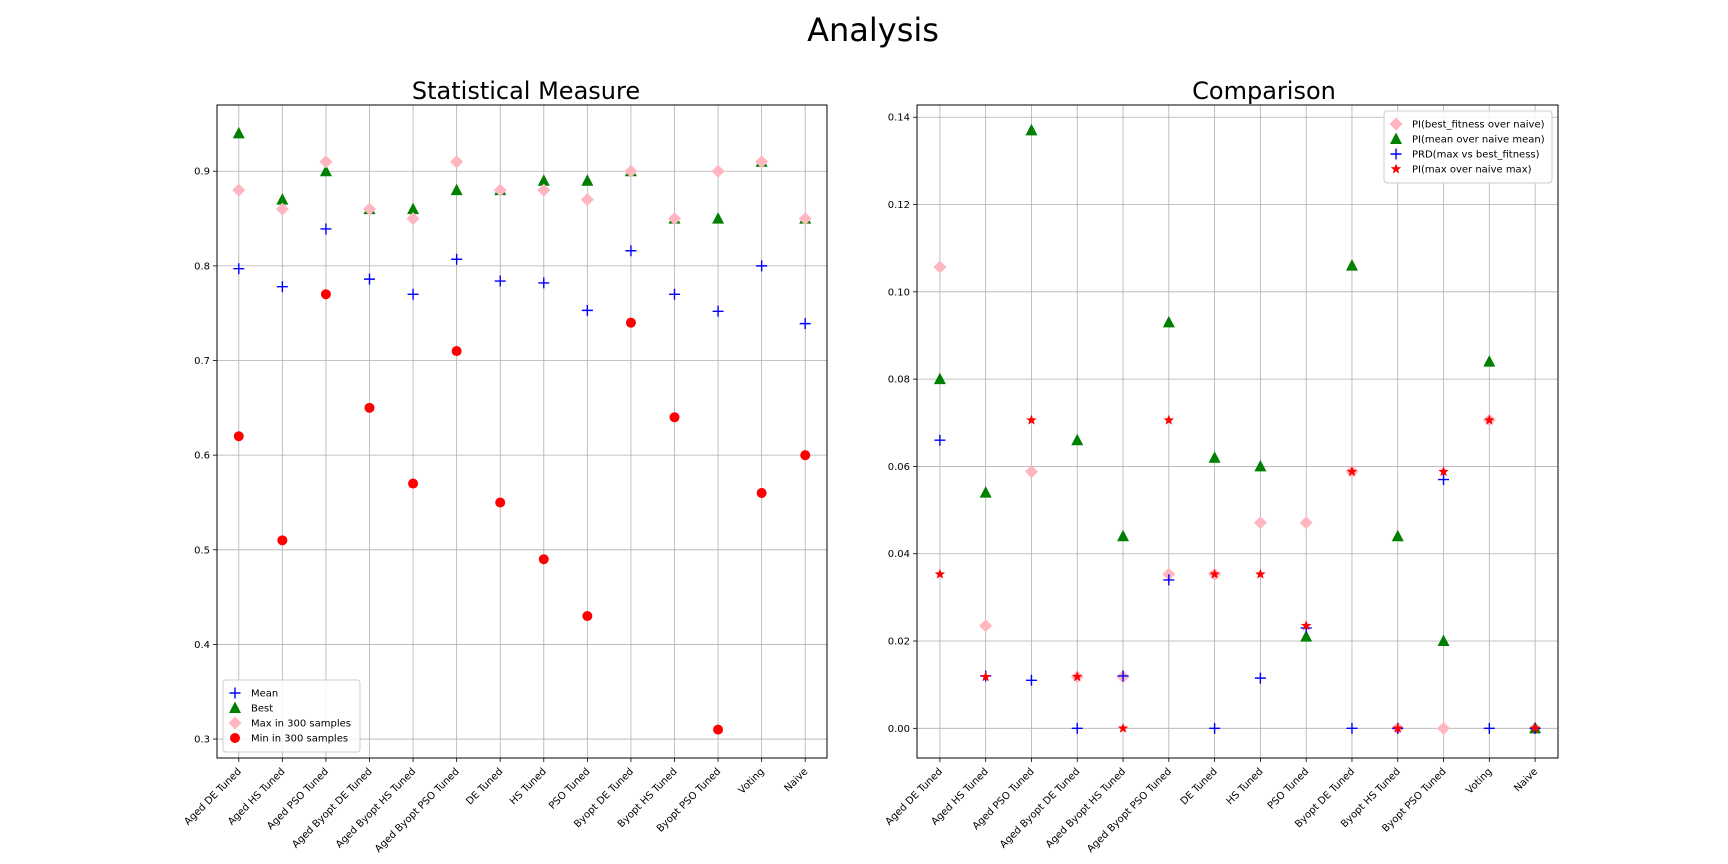  What do you see at coordinates (718, 311) in the screenshot?
I see `point-mean-byopt-pso-tuned` at bounding box center [718, 311].